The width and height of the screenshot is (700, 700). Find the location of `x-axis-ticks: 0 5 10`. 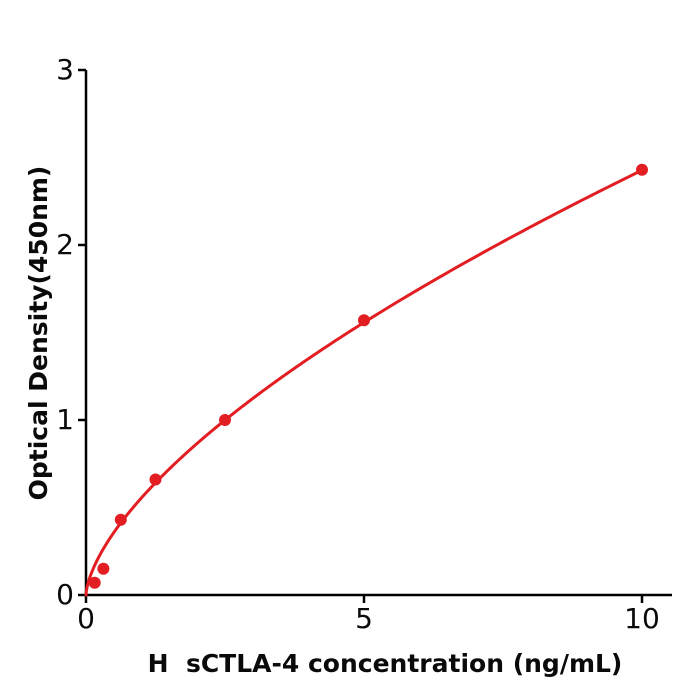

x-axis-ticks: 0 5 10 is located at coordinates (368, 615).